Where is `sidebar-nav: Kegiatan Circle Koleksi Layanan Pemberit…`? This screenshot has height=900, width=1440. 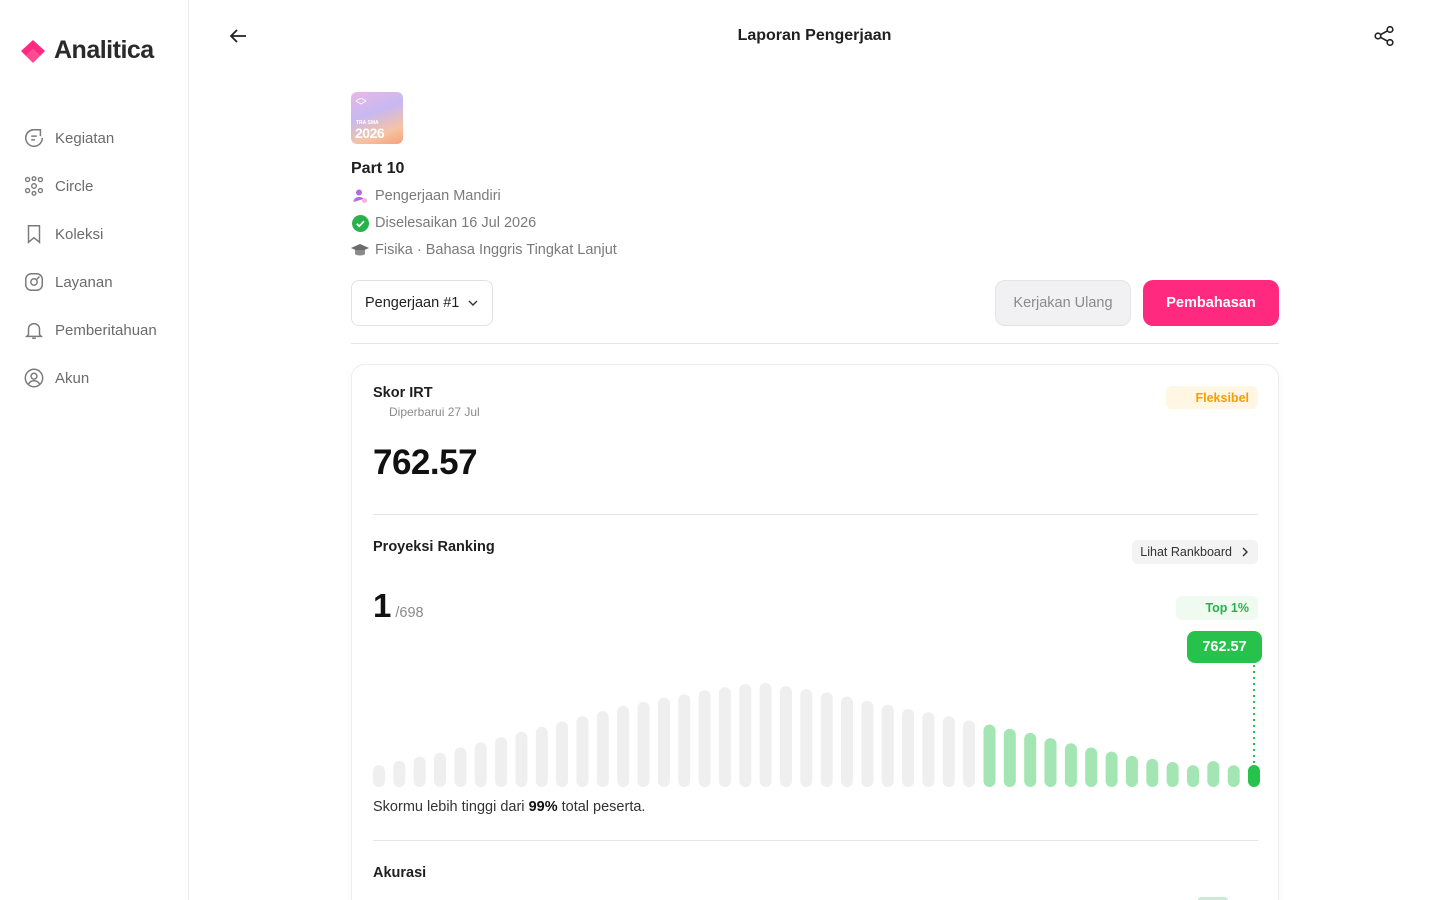
sidebar-nav: Kegiatan Circle Koleksi Layanan Pemberit… is located at coordinates (89, 258).